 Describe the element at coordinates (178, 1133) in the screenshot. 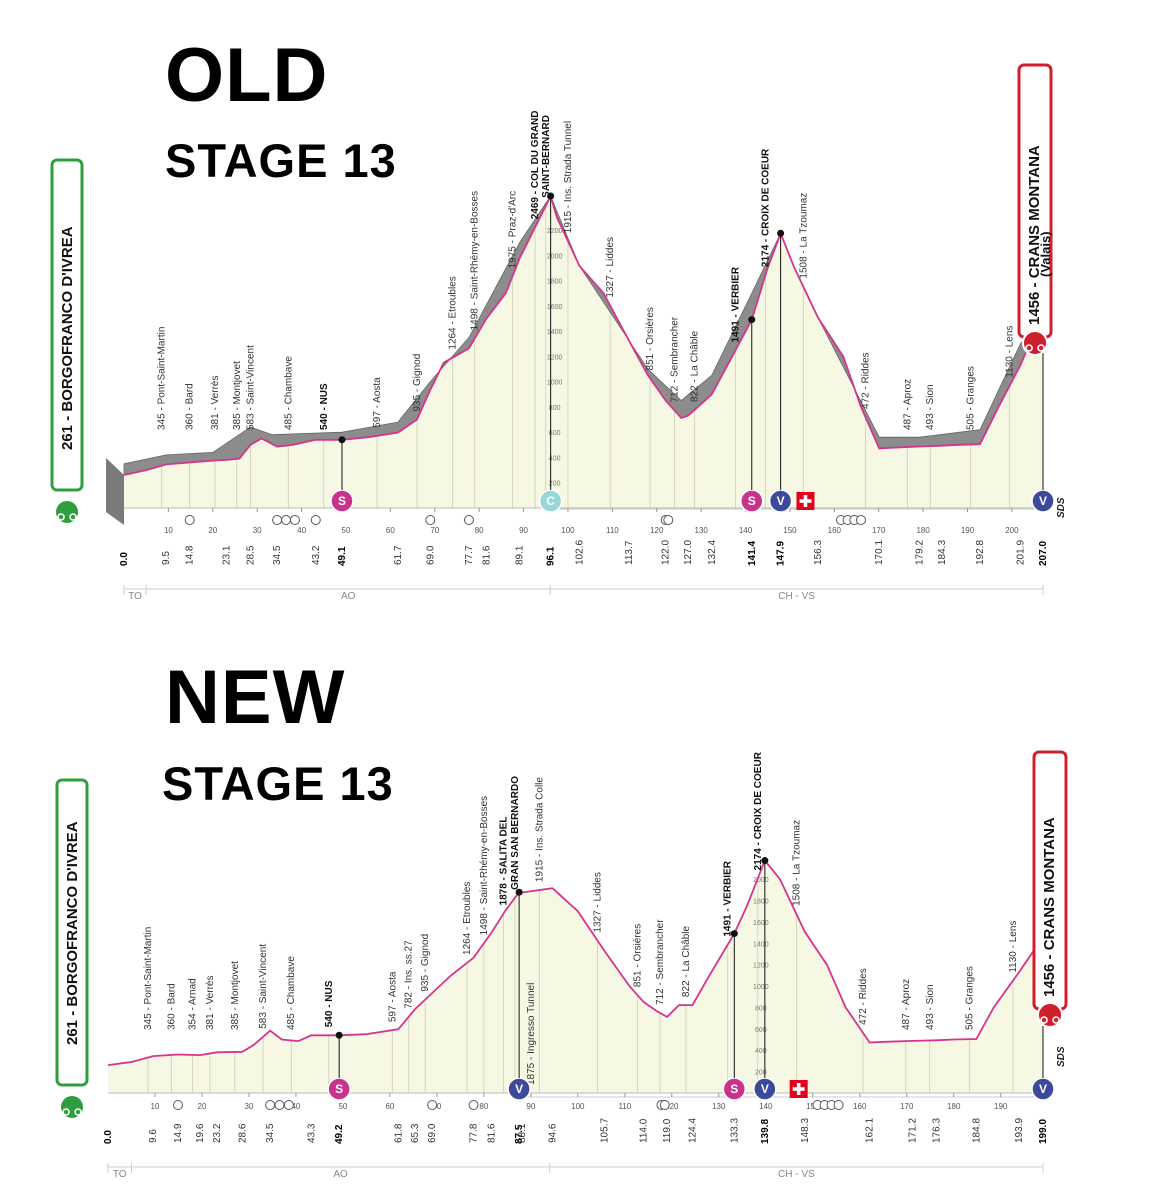

I see `km-label: 14.9` at that location.